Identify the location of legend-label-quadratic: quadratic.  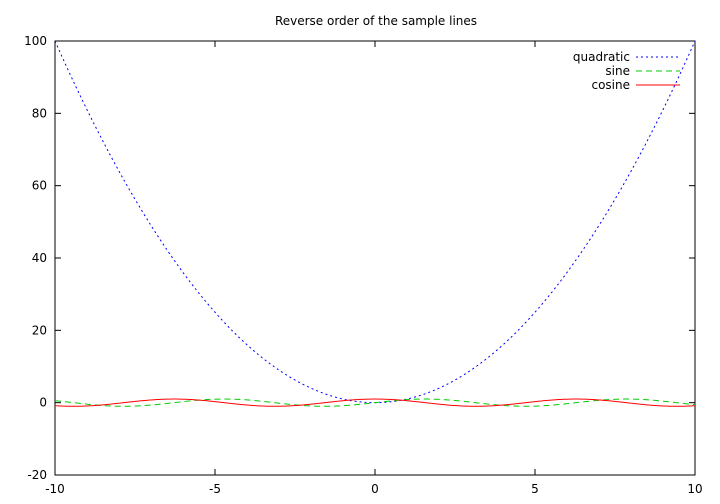
(601, 57).